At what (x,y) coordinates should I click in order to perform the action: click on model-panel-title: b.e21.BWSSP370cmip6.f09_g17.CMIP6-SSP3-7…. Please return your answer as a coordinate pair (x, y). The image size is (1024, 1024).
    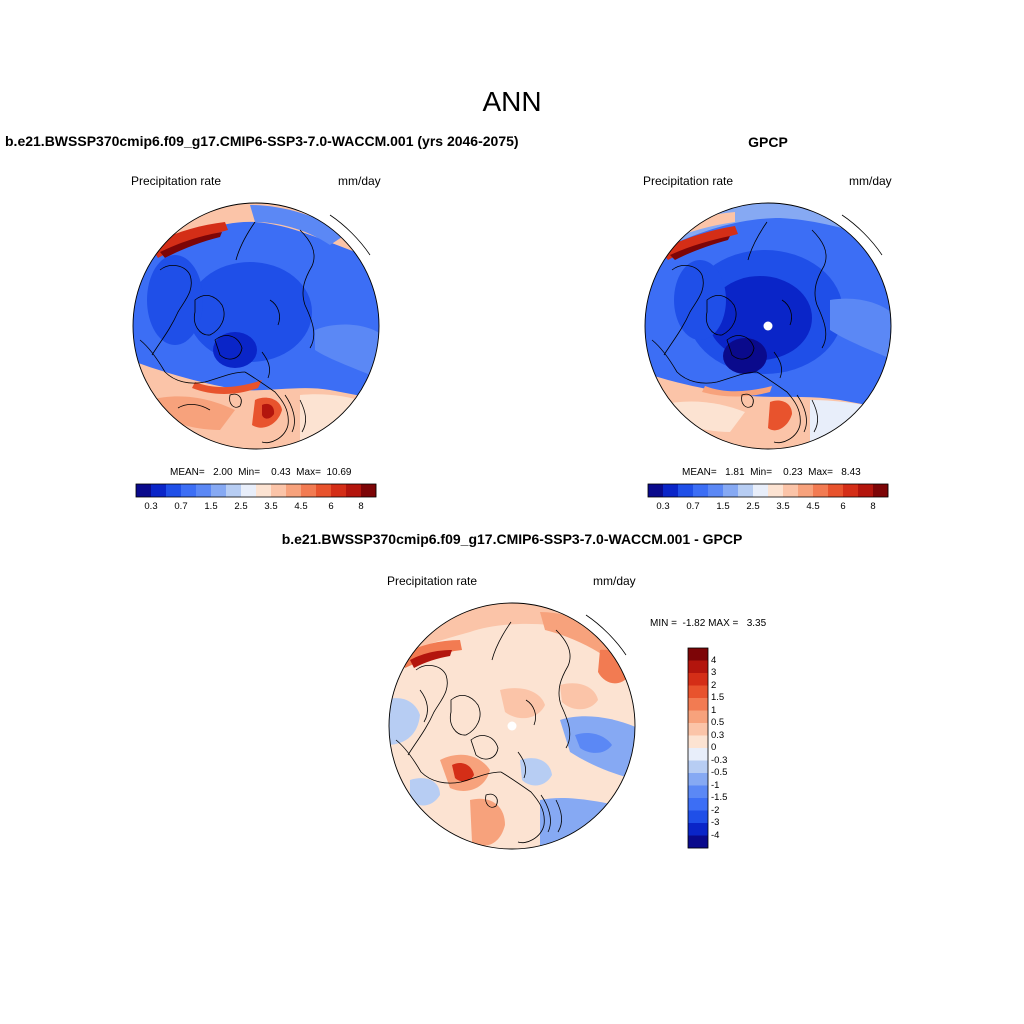
    Looking at the image, I should click on (262, 141).